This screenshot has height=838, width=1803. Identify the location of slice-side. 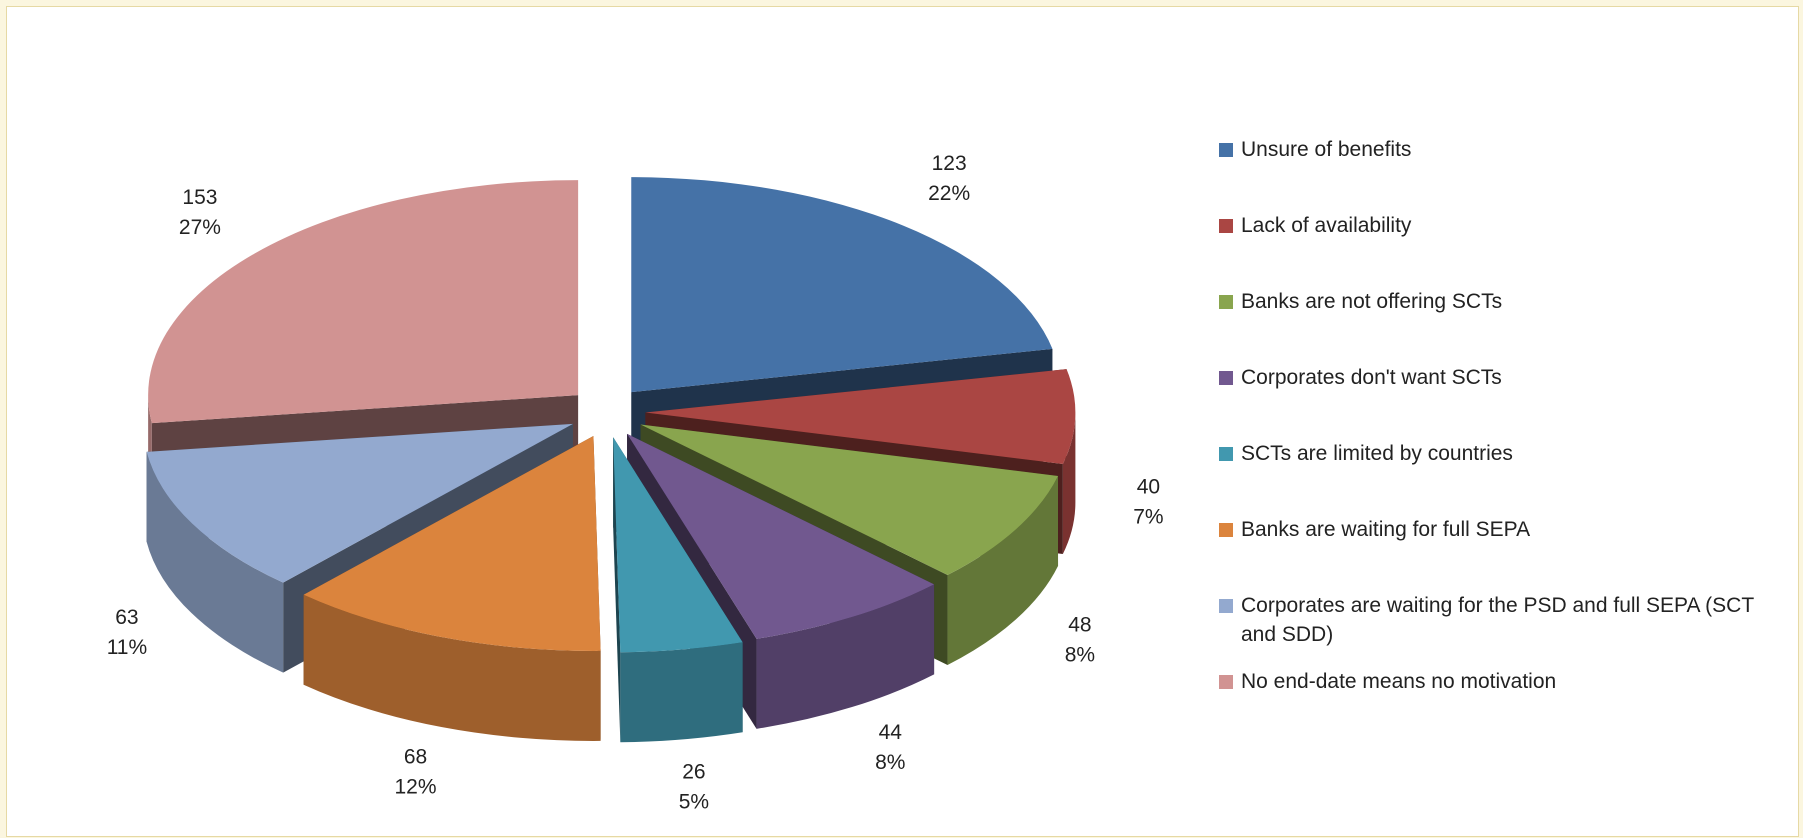
(617, 590).